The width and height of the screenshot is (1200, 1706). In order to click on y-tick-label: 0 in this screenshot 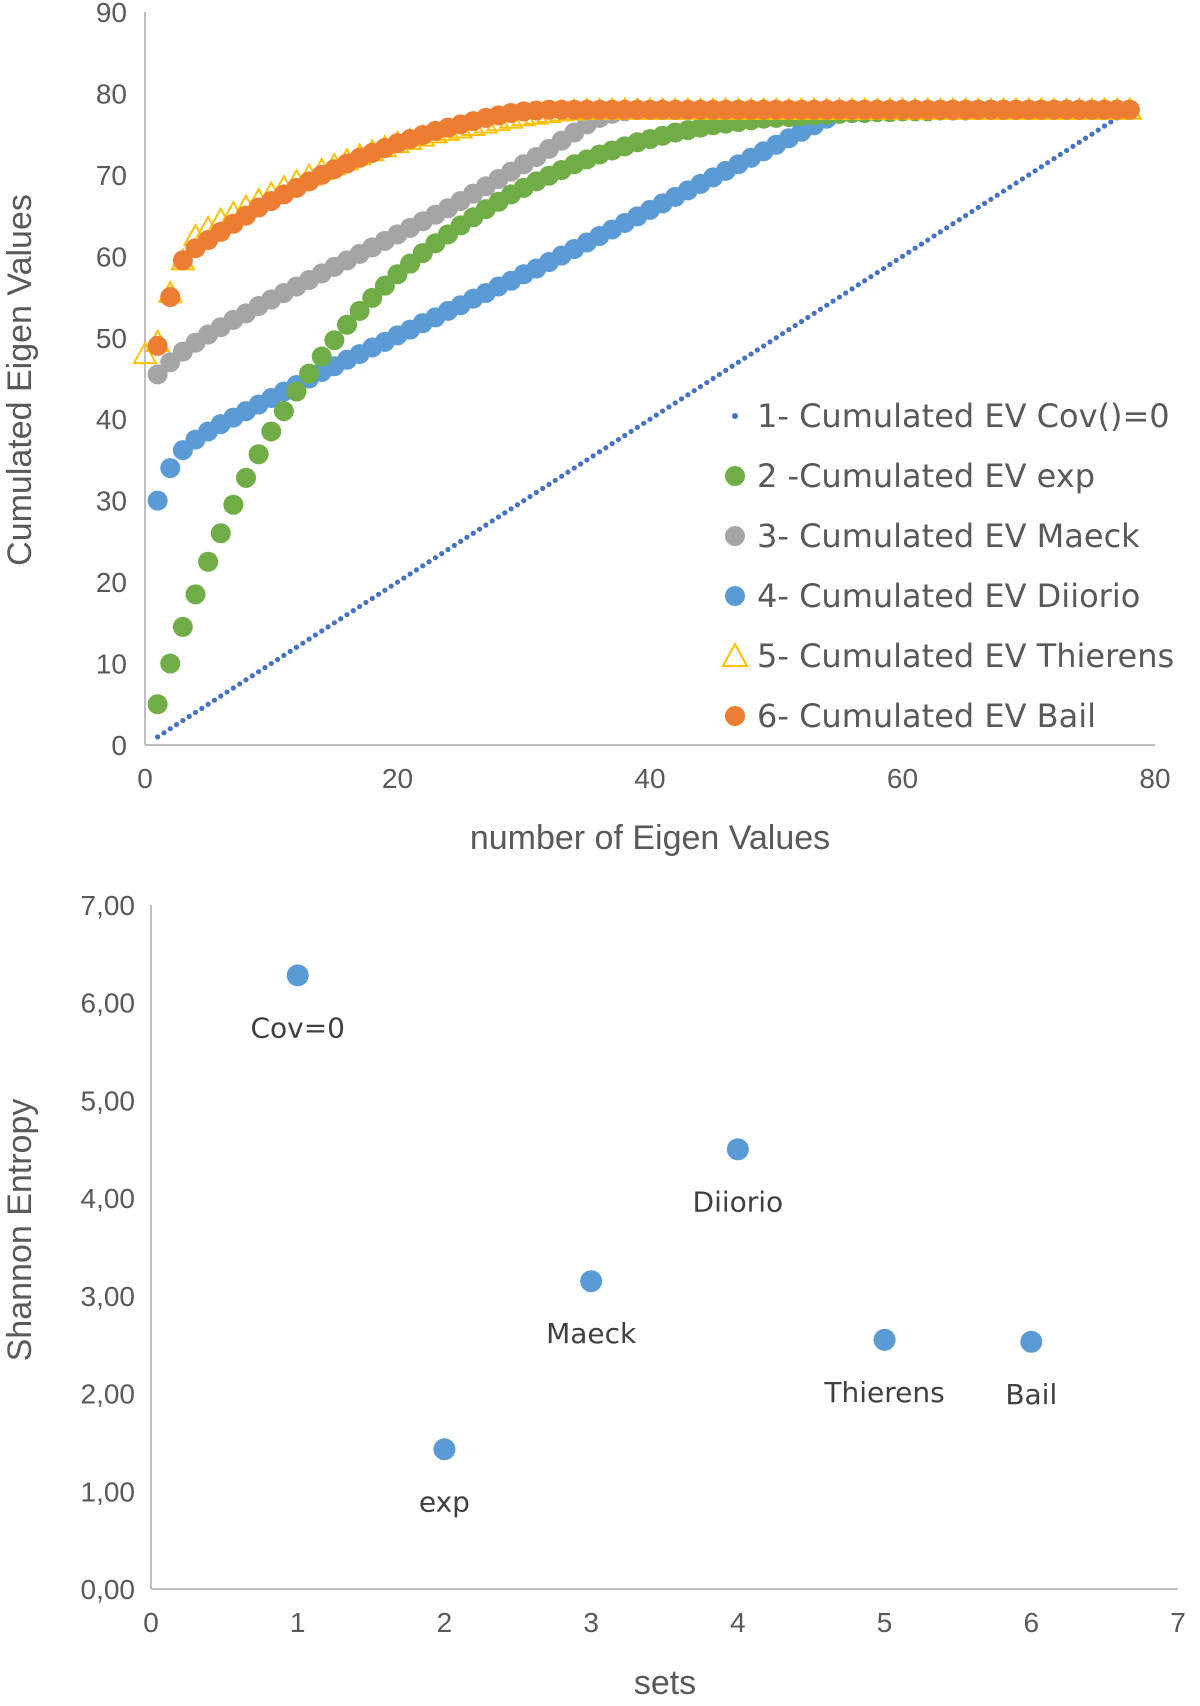, I will do `click(119, 745)`.